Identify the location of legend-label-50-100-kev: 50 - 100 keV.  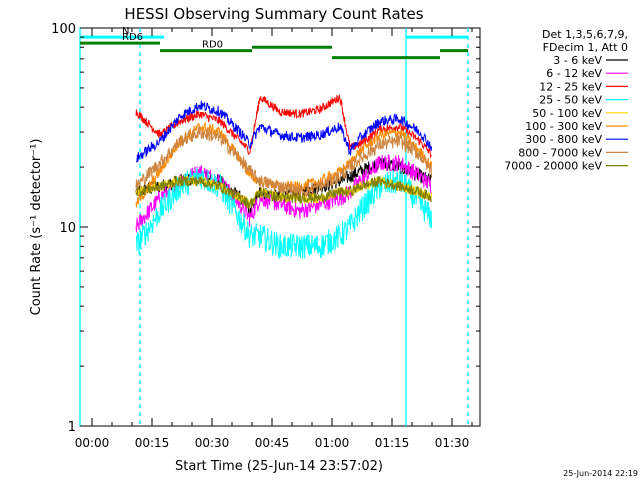
(567, 113).